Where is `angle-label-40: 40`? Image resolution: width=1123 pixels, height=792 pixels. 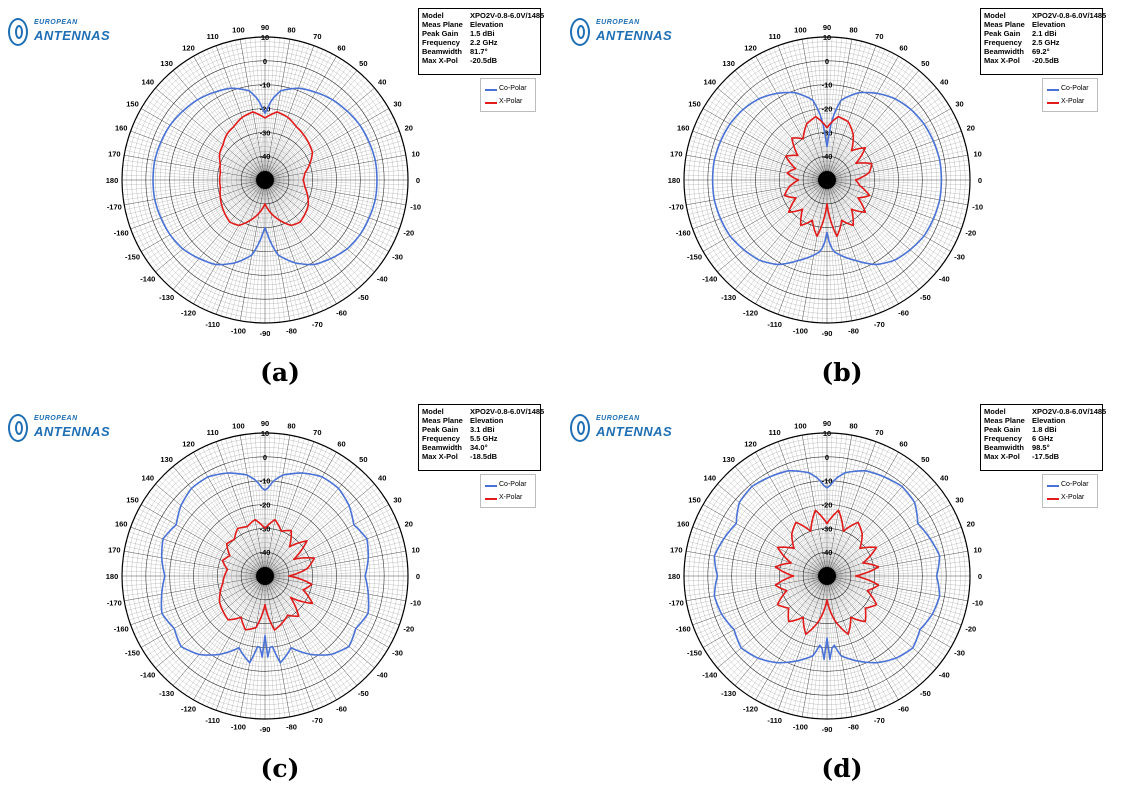 angle-label-40: 40 is located at coordinates (944, 478).